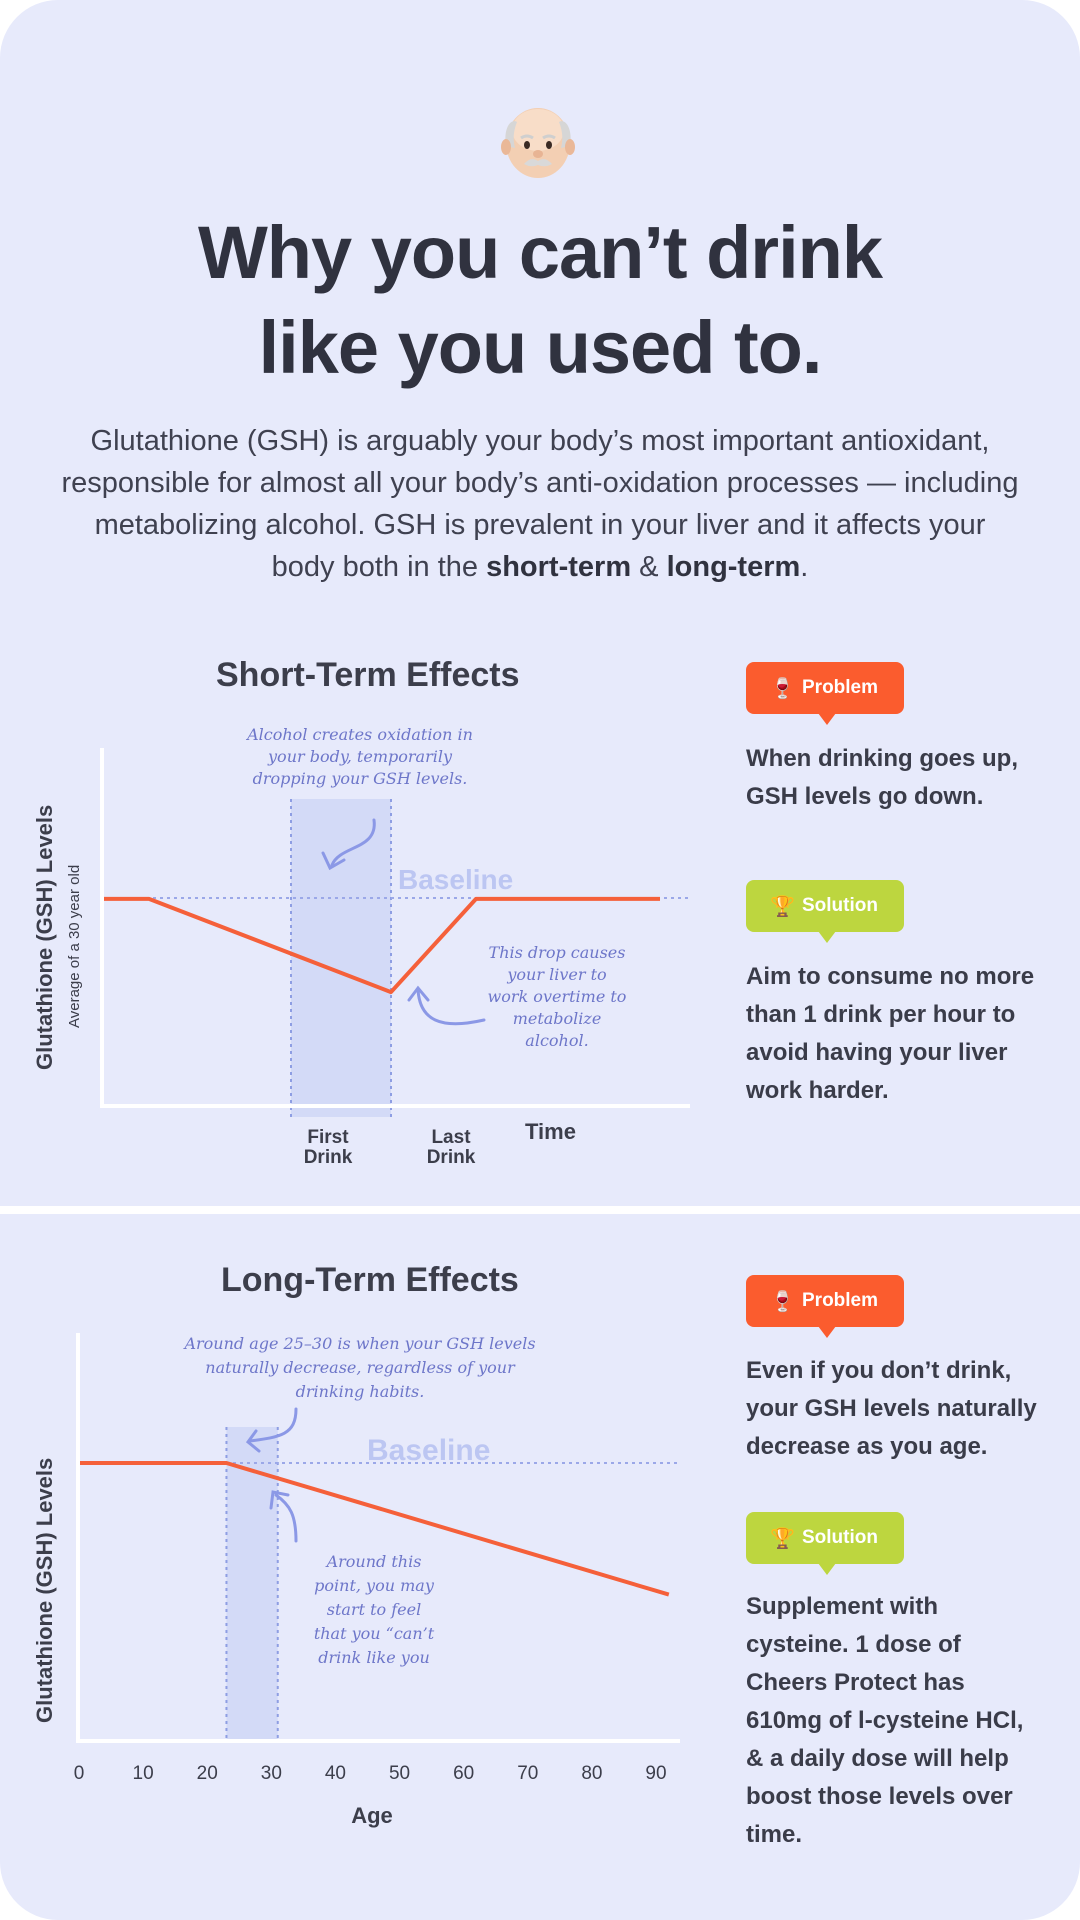  Describe the element at coordinates (463, 1773) in the screenshot. I see `x-tick-60: 60` at that location.